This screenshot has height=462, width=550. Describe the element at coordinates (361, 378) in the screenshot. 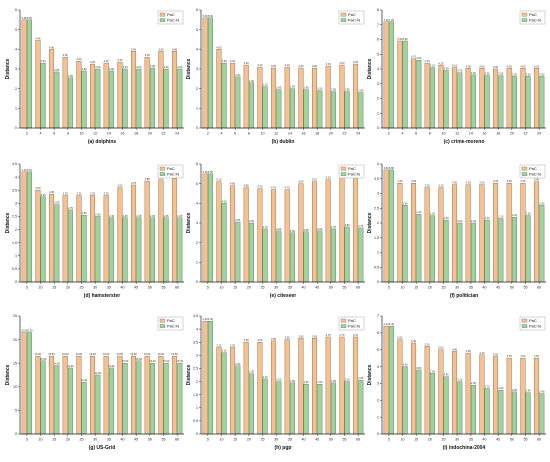

I see `bar-value-label: 2.05` at that location.